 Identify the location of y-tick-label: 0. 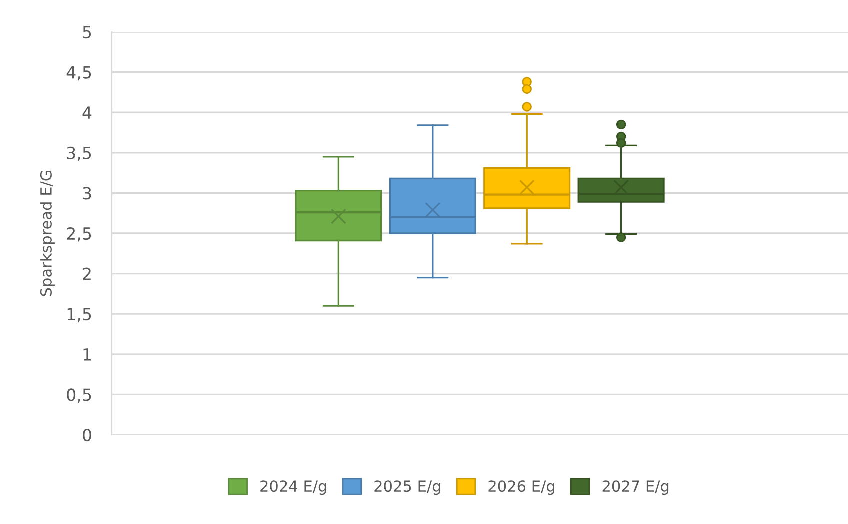
(87, 435).